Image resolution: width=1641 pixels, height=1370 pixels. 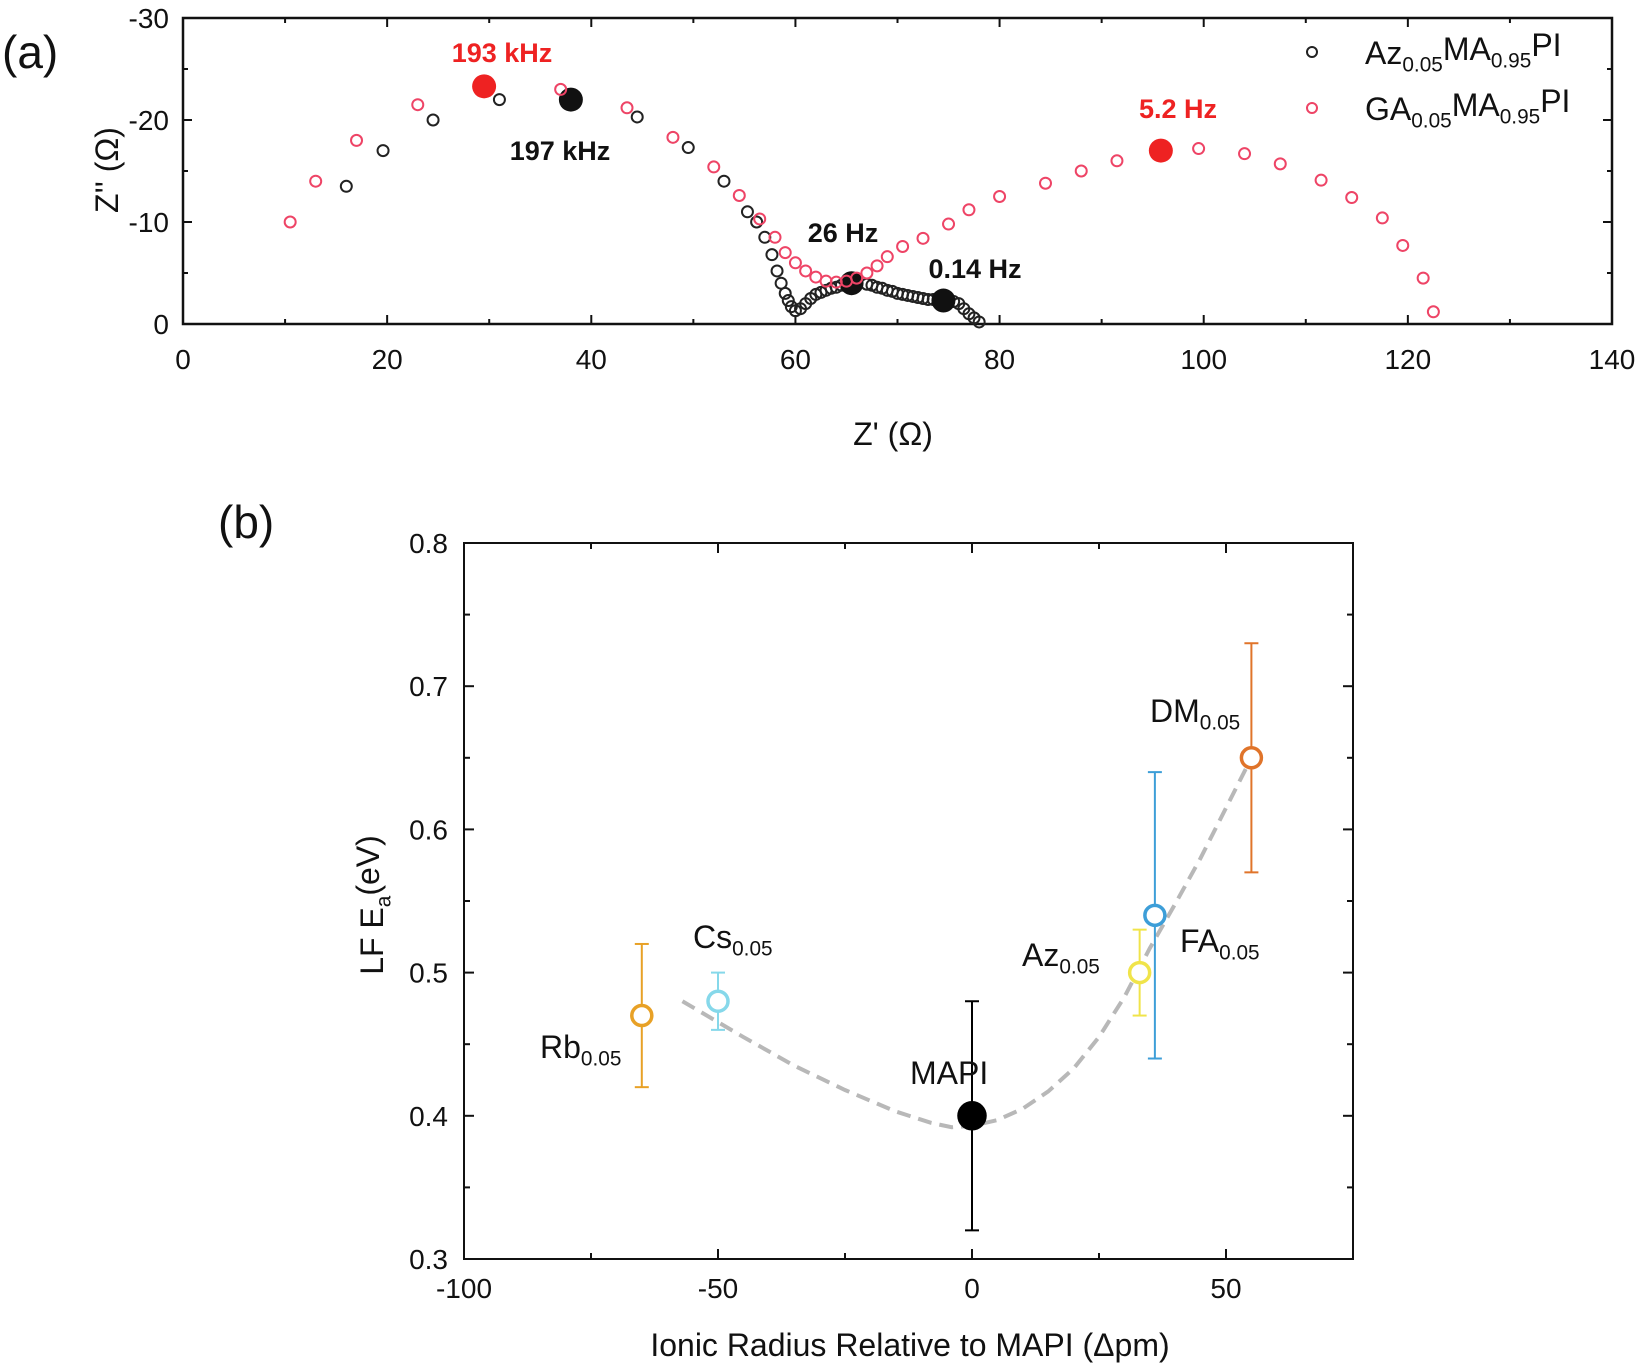 I want to click on x-axis-label: Z' (Ω), so click(x=893, y=434).